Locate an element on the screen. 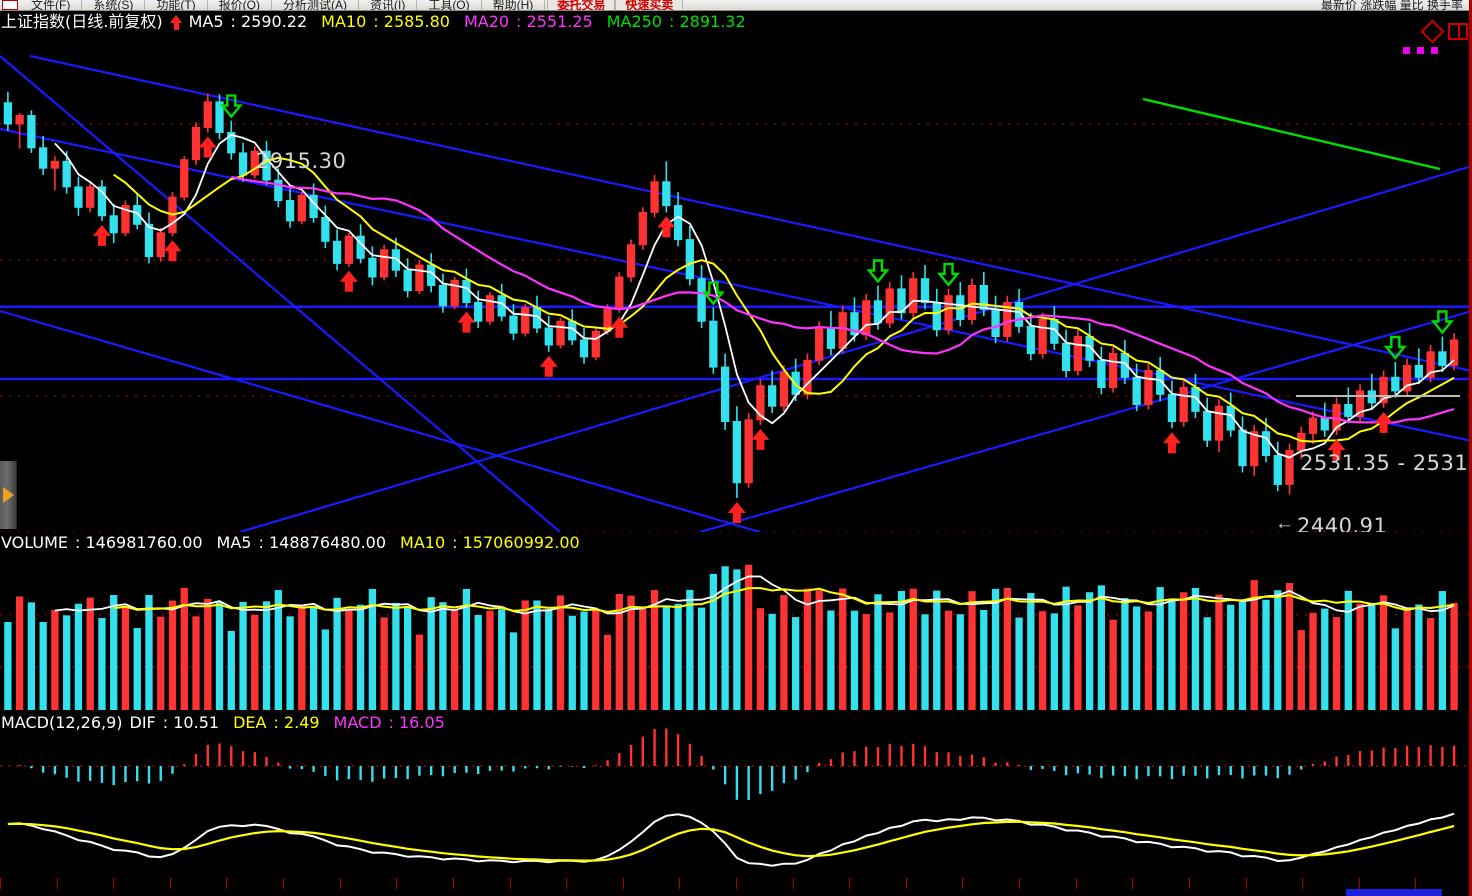 The height and width of the screenshot is (896, 1472). more-options-dots-icon is located at coordinates (1420, 50).